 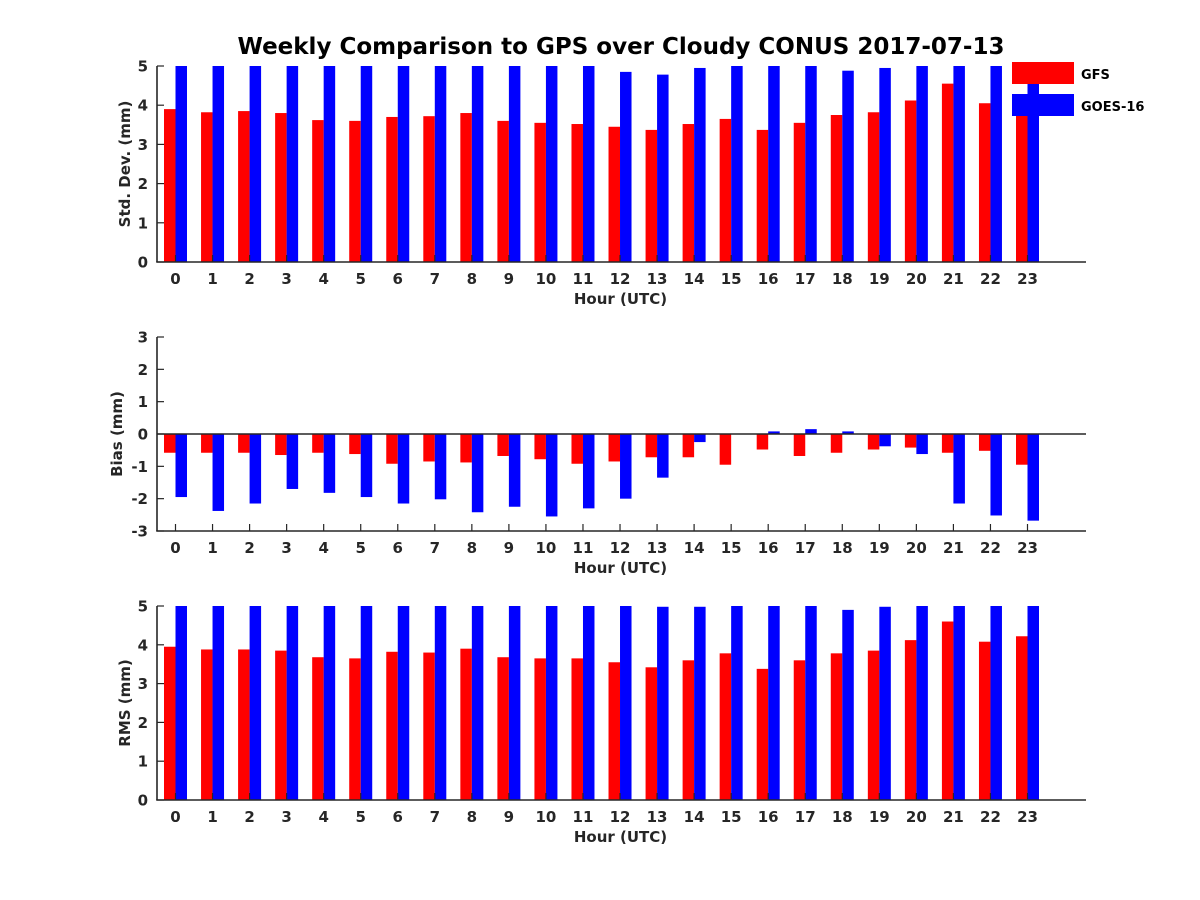 I want to click on y-tick-label: 2, so click(x=143, y=723).